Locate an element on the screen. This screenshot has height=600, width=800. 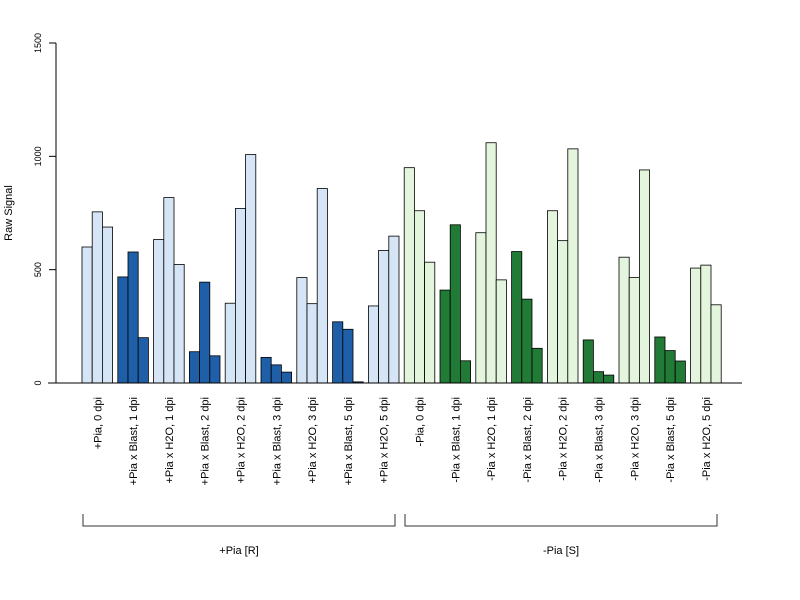
x-tick-label: -Pia x H2O, 3 dpi is located at coordinates (635, 439).